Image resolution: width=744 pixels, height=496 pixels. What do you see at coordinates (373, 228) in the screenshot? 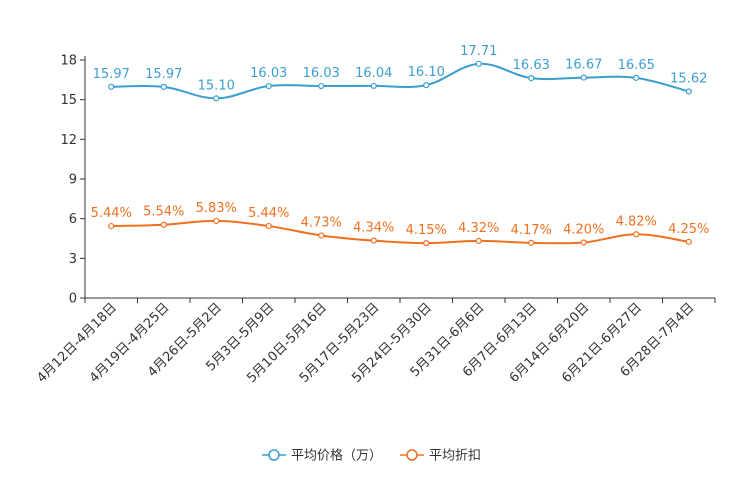
I see `data-label: 4.34%` at bounding box center [373, 228].